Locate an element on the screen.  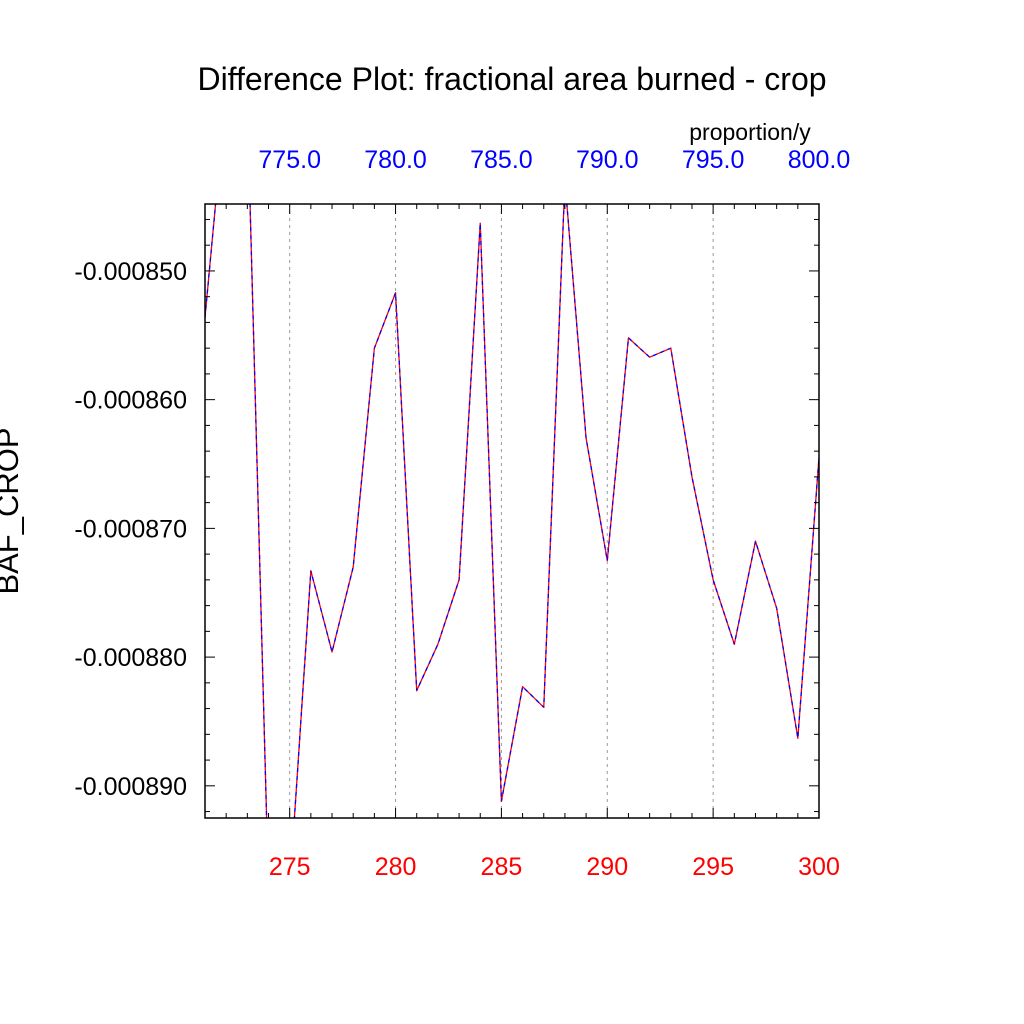
x-top-tick-label: 775.0 is located at coordinates (289, 160).